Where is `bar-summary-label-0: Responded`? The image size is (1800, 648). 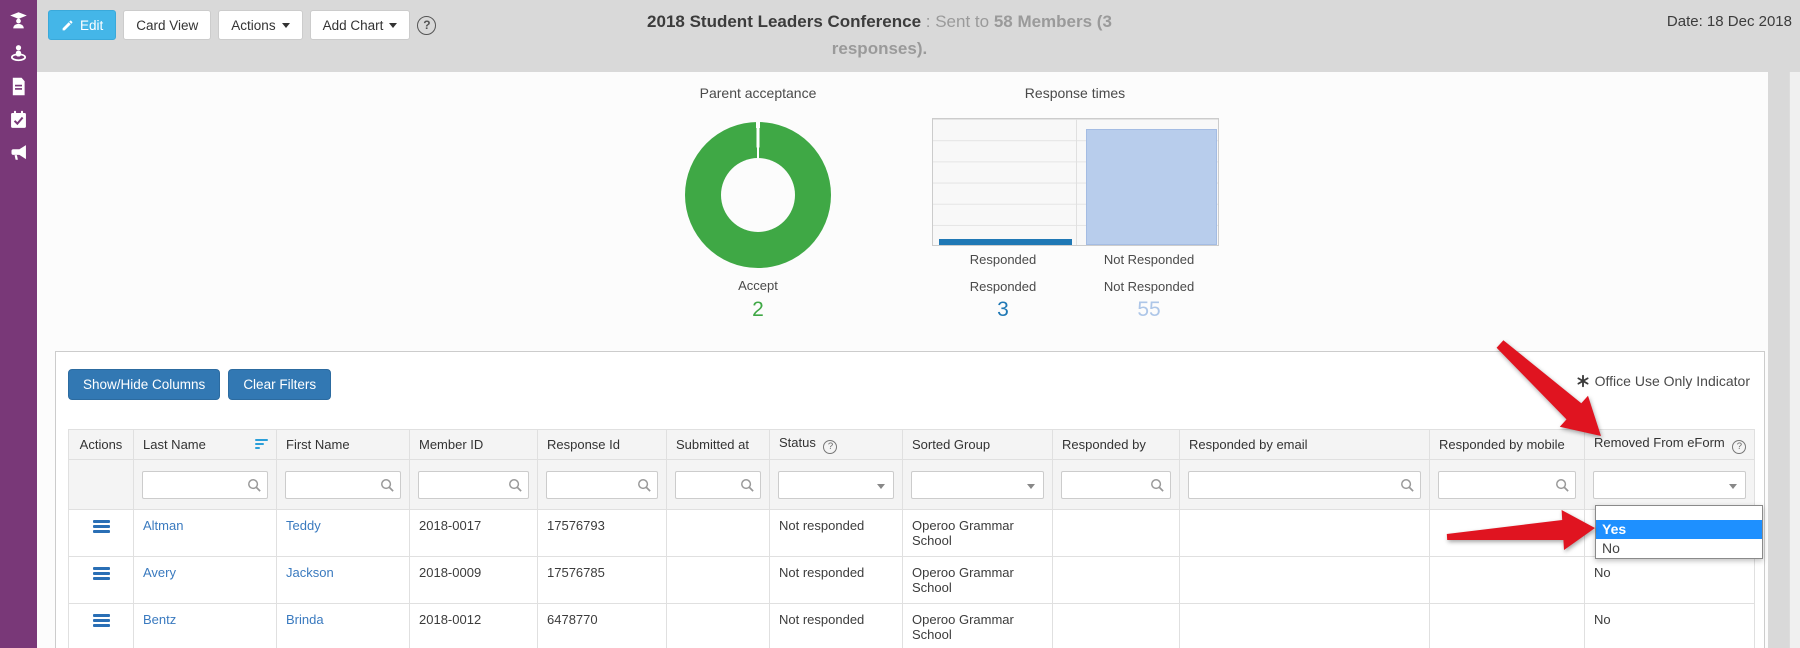 bar-summary-label-0: Responded is located at coordinates (1003, 286).